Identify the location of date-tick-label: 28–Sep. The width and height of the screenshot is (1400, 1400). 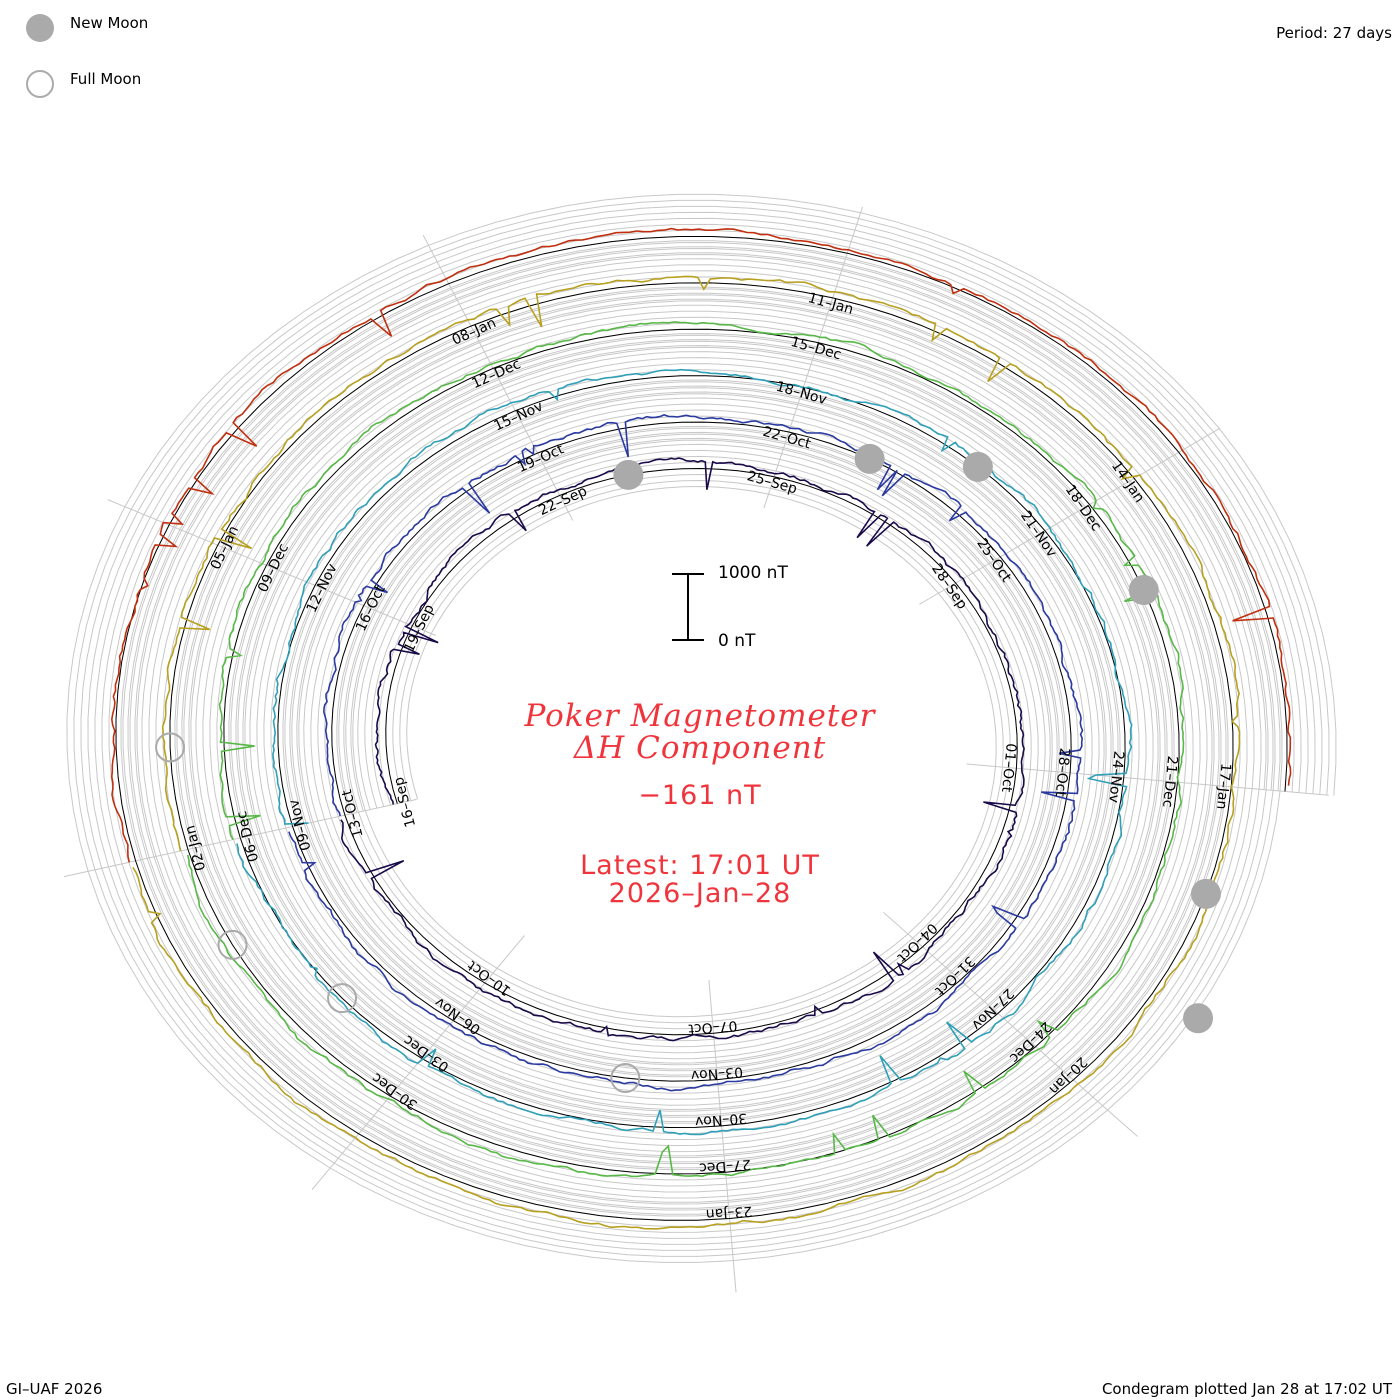
(949, 586).